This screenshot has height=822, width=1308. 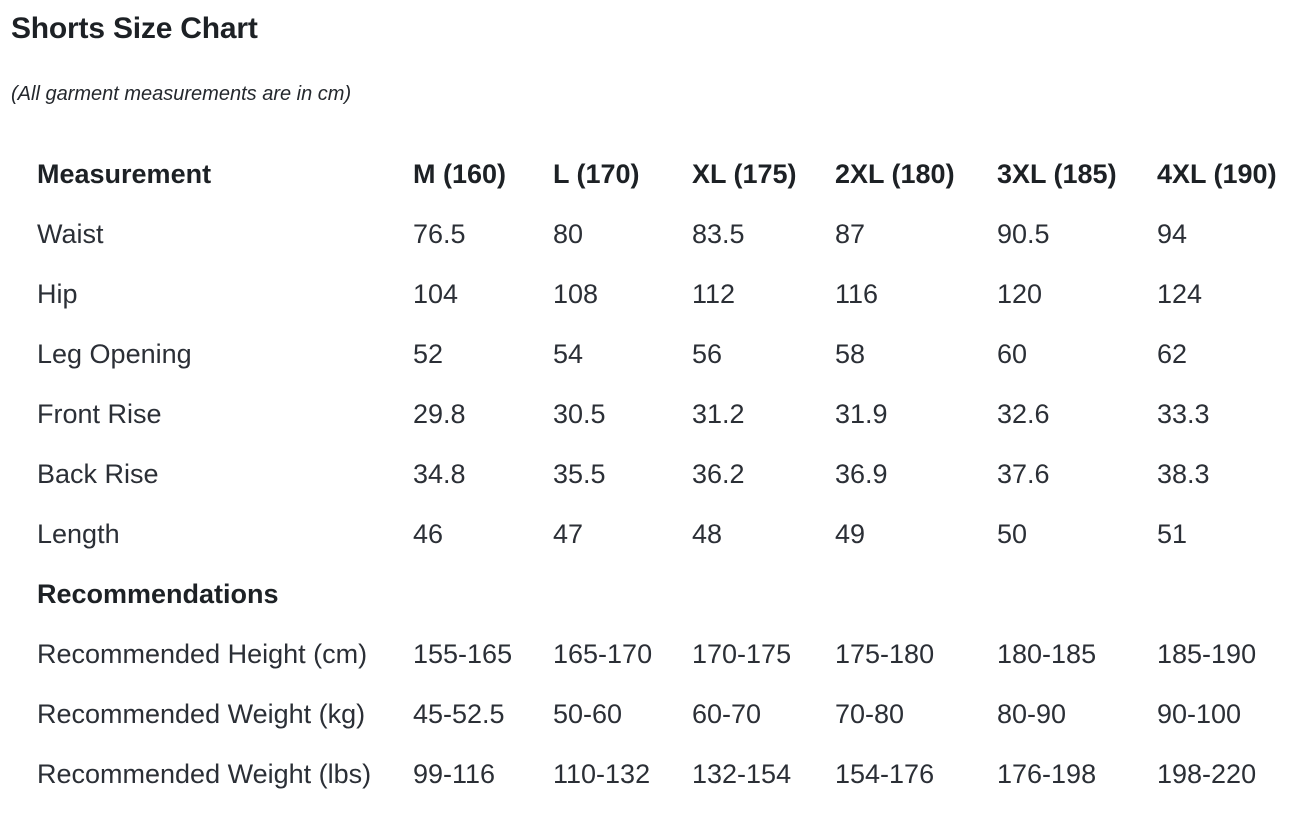 What do you see at coordinates (850, 533) in the screenshot?
I see `value-cell: 49` at bounding box center [850, 533].